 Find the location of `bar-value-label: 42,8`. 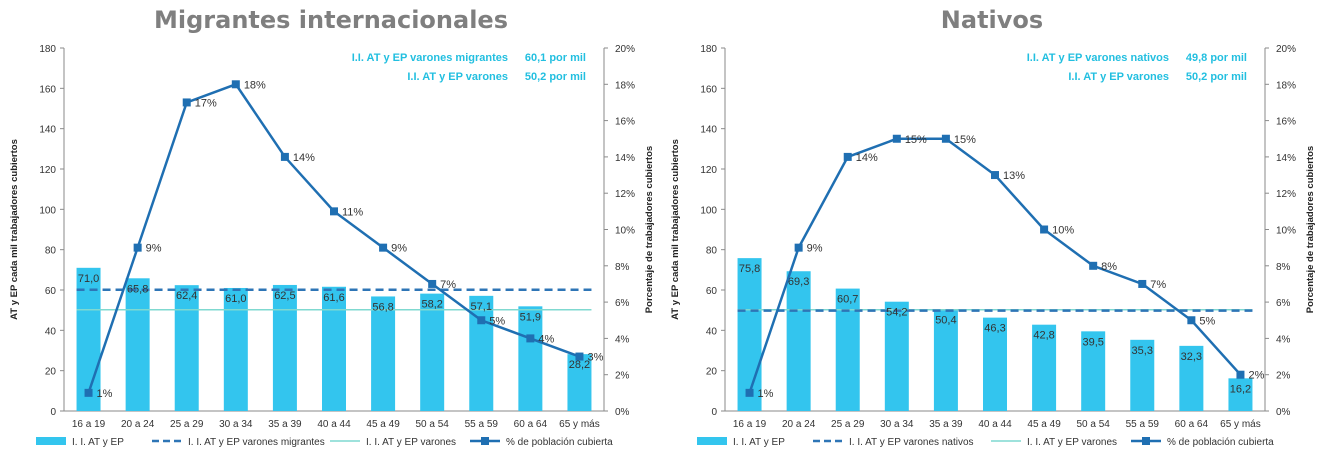

bar-value-label: 42,8 is located at coordinates (1043, 336).